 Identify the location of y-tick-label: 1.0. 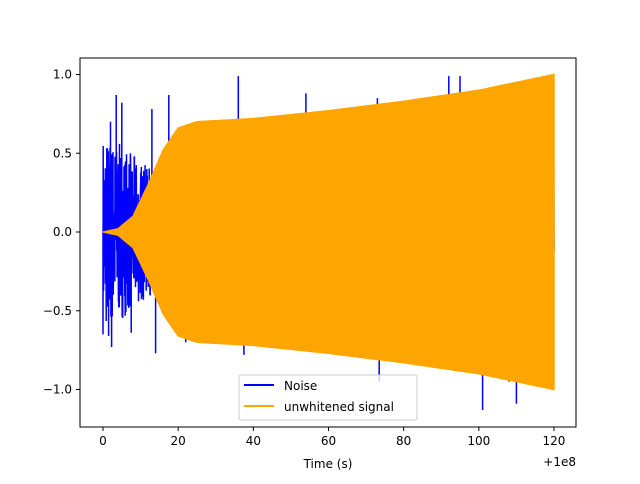
(62, 75).